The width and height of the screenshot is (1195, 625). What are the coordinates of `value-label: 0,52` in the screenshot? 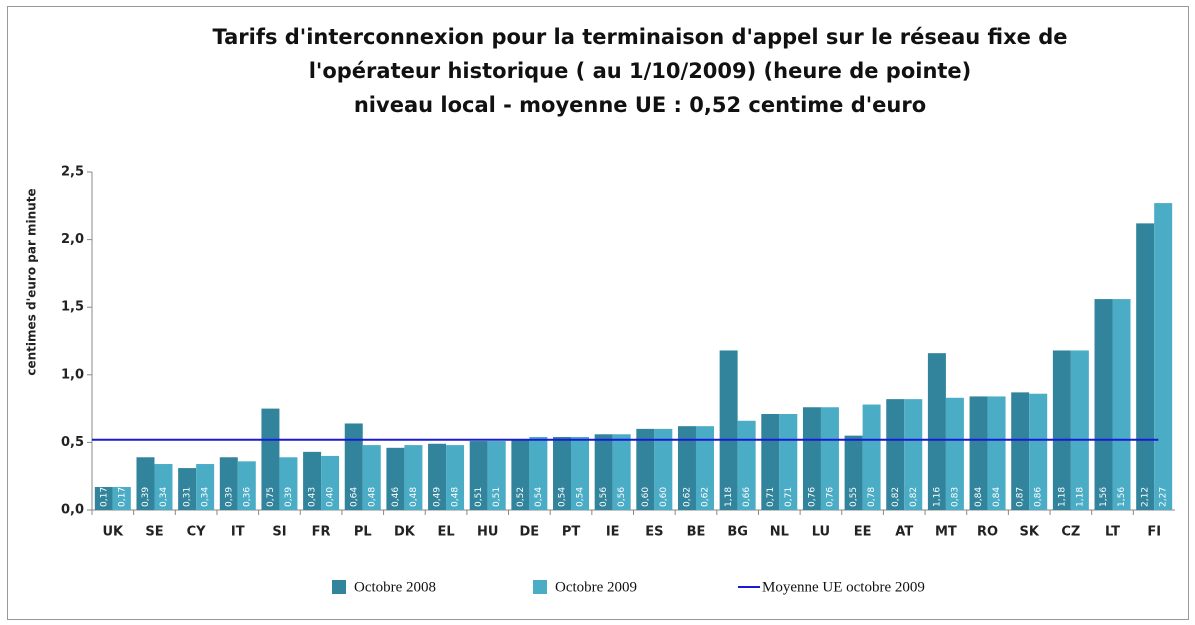 It's located at (521, 497).